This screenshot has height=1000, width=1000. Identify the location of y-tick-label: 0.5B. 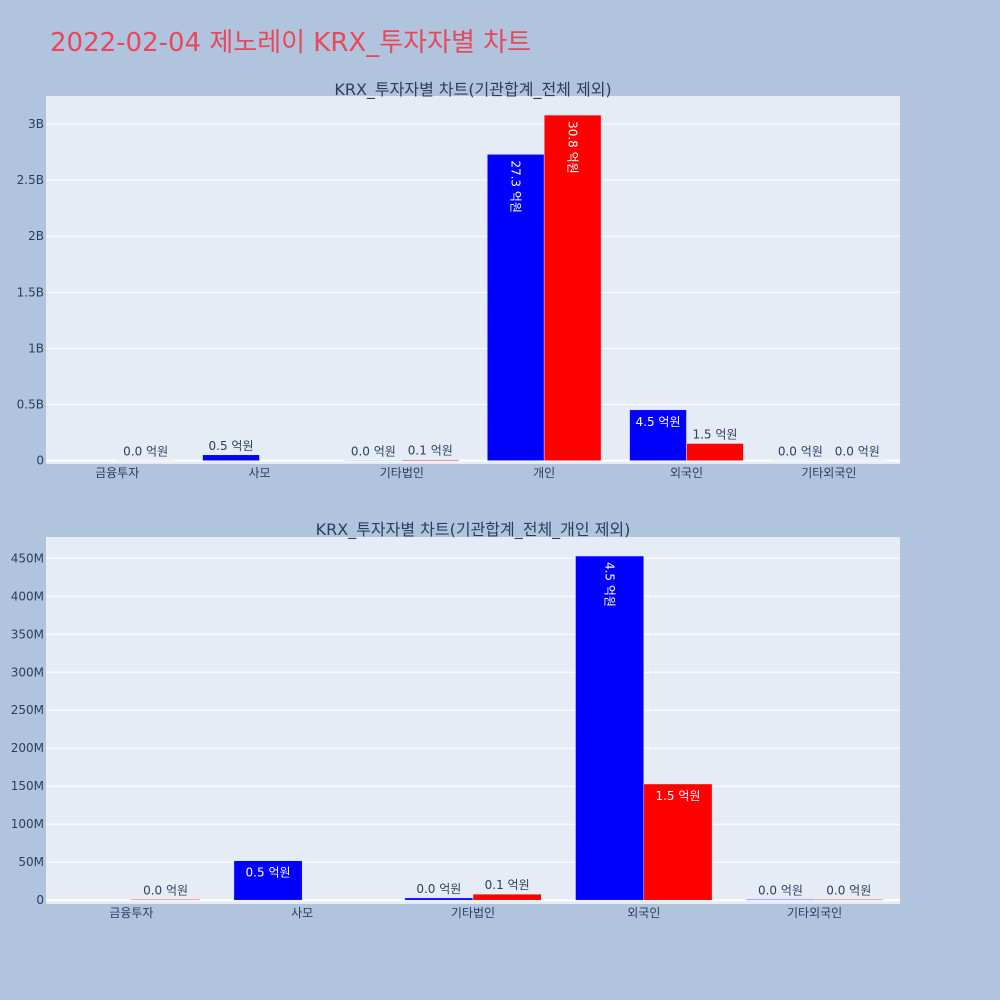
(30, 405).